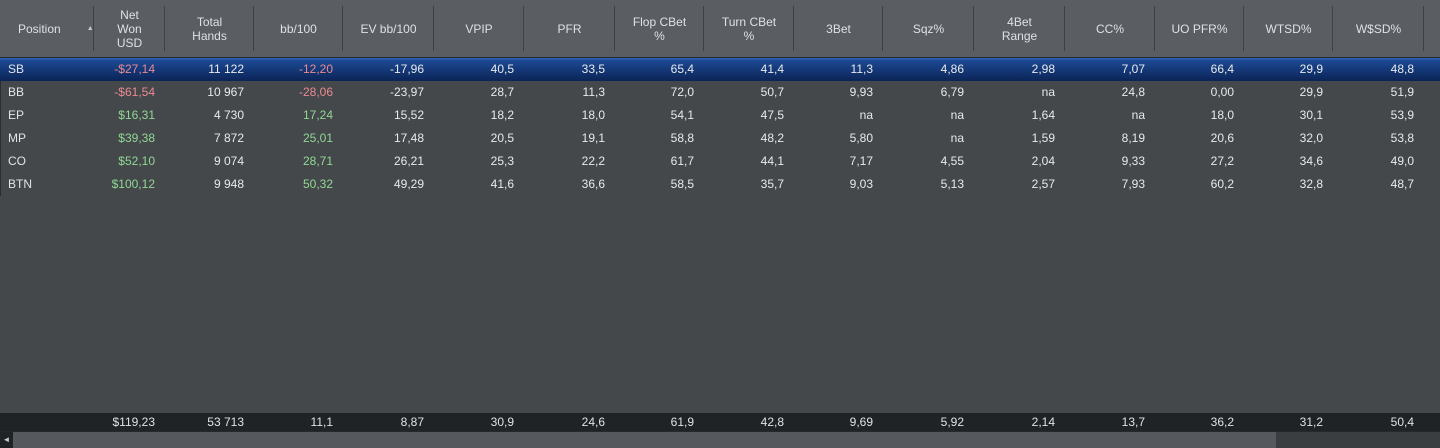  What do you see at coordinates (1222, 184) in the screenshot?
I see `stat-cell-uo-pfr: 60,2` at bounding box center [1222, 184].